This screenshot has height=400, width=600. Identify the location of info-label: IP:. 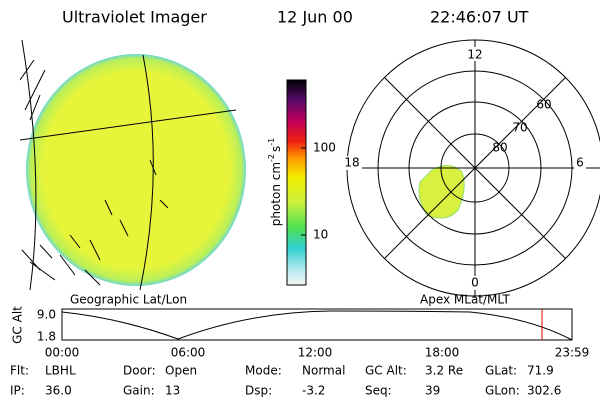
(17, 391).